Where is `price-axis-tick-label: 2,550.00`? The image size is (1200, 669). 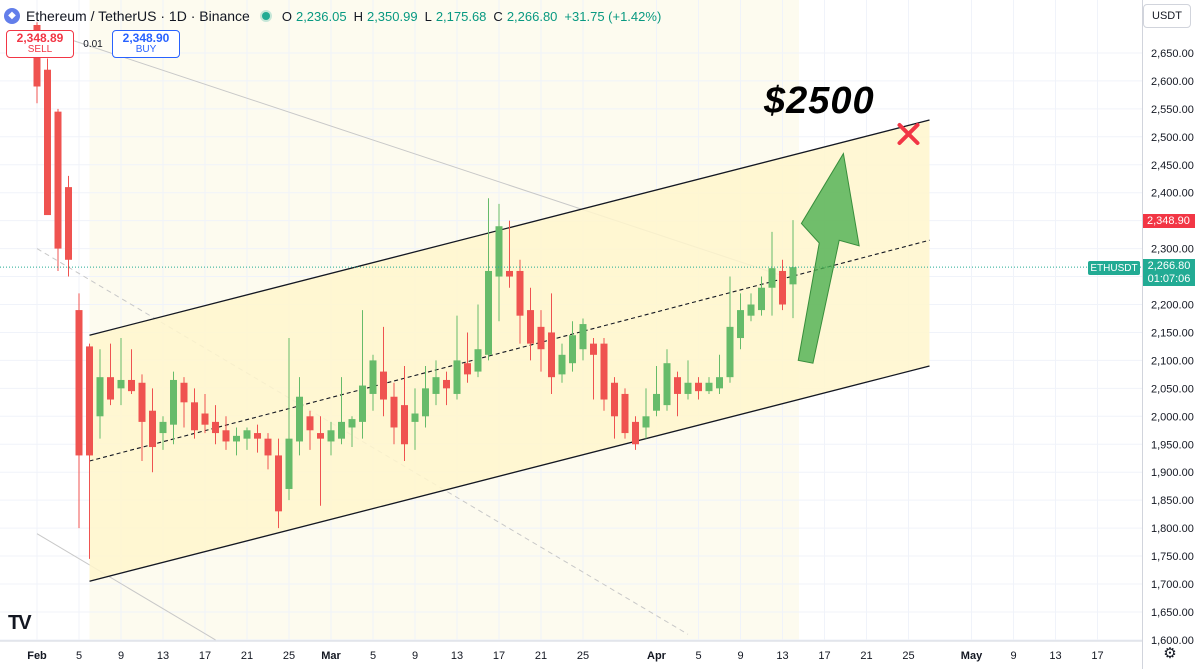
price-axis-tick-label: 2,550.00 is located at coordinates (1172, 110).